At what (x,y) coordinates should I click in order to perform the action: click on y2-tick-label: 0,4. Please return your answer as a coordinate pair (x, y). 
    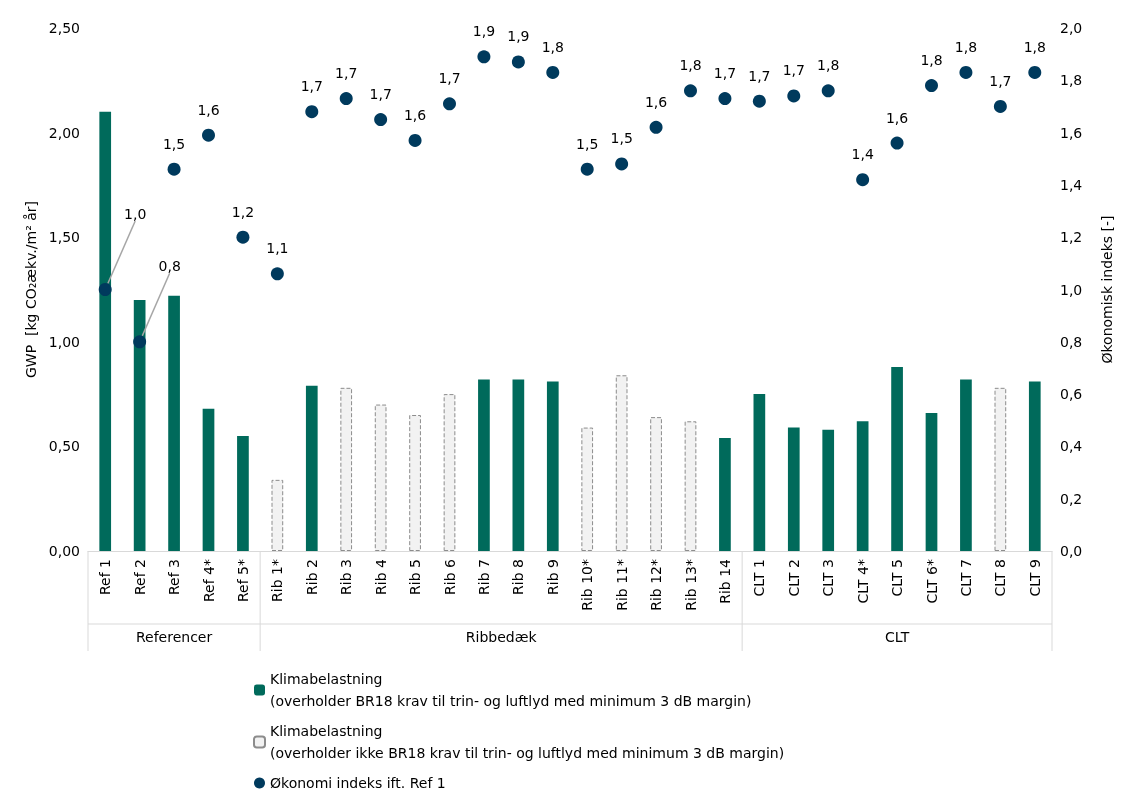
    Looking at the image, I should click on (1071, 446).